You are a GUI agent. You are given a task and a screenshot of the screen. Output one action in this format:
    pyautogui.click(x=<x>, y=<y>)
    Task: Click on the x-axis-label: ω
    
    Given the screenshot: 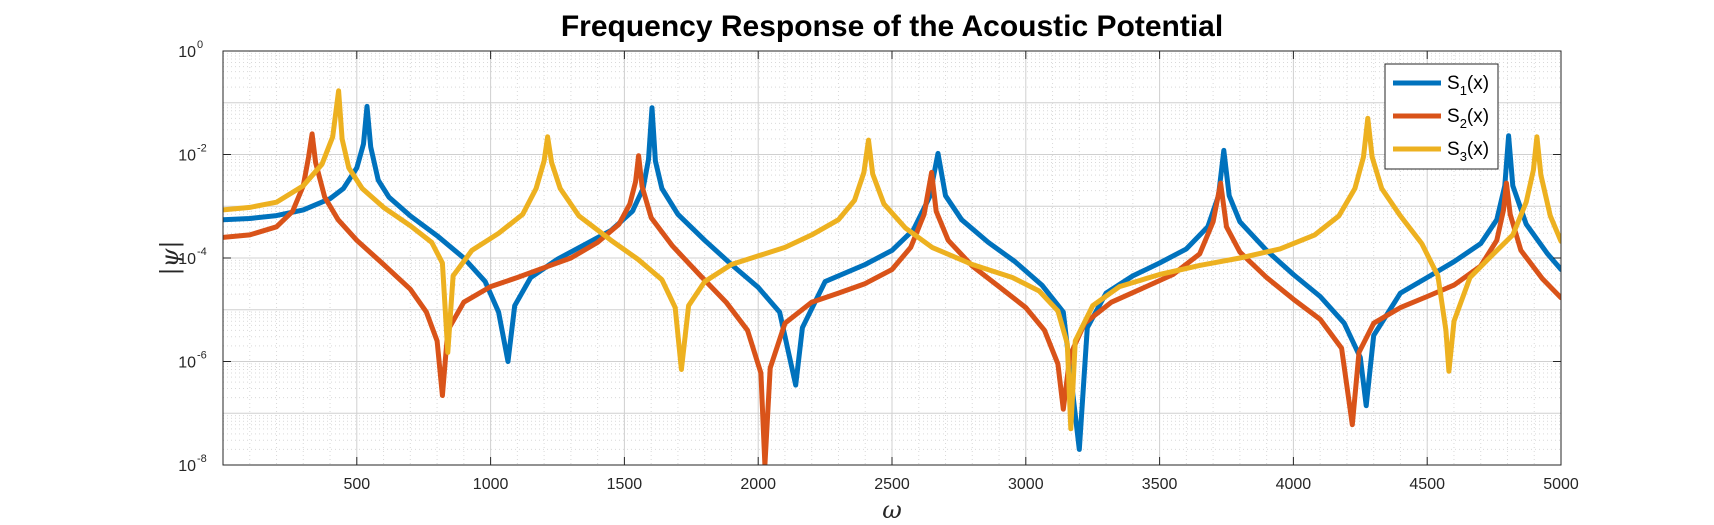 What is the action you would take?
    pyautogui.click(x=892, y=510)
    